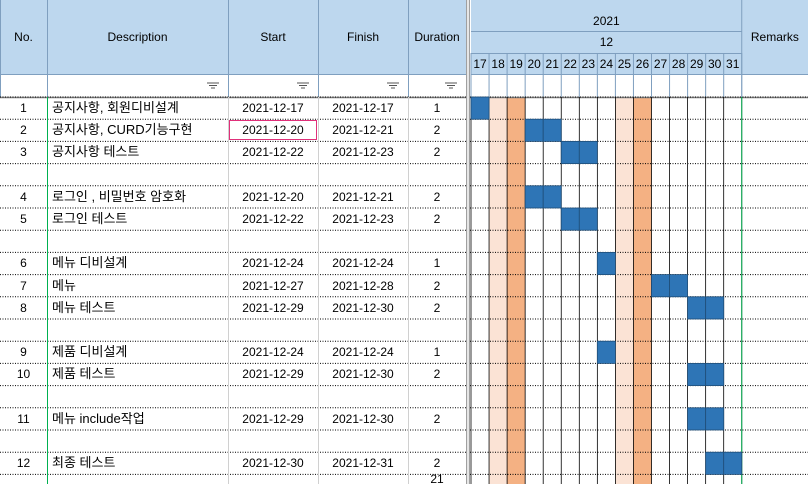 Image resolution: width=808 pixels, height=484 pixels. Describe the element at coordinates (624, 63) in the screenshot. I see `header-day: 25` at that location.